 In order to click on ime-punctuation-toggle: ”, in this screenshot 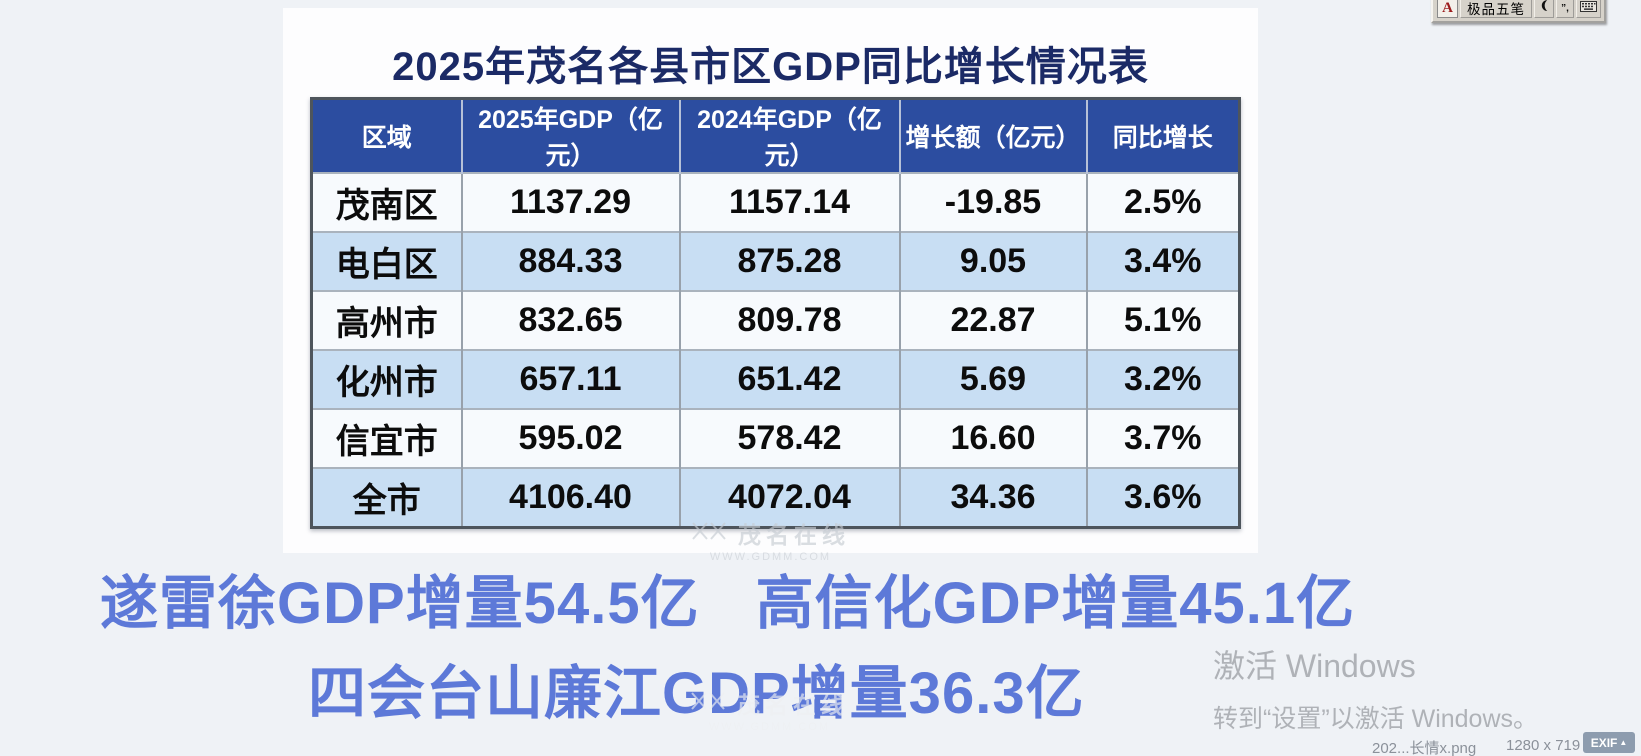, I will do `click(1565, 9)`.